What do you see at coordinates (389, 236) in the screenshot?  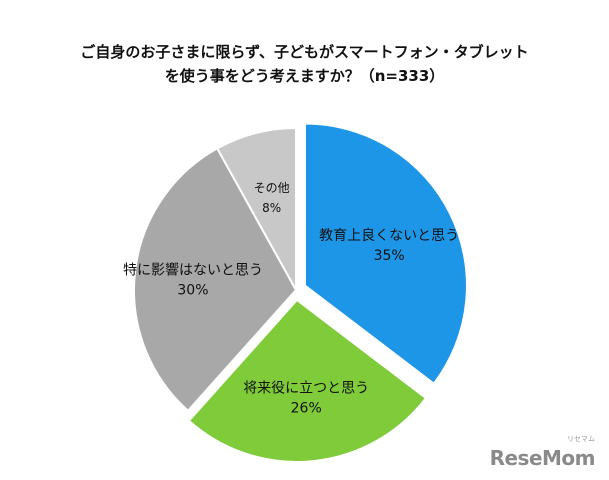 I see `slice-label-0: 教育上良くないと思う` at bounding box center [389, 236].